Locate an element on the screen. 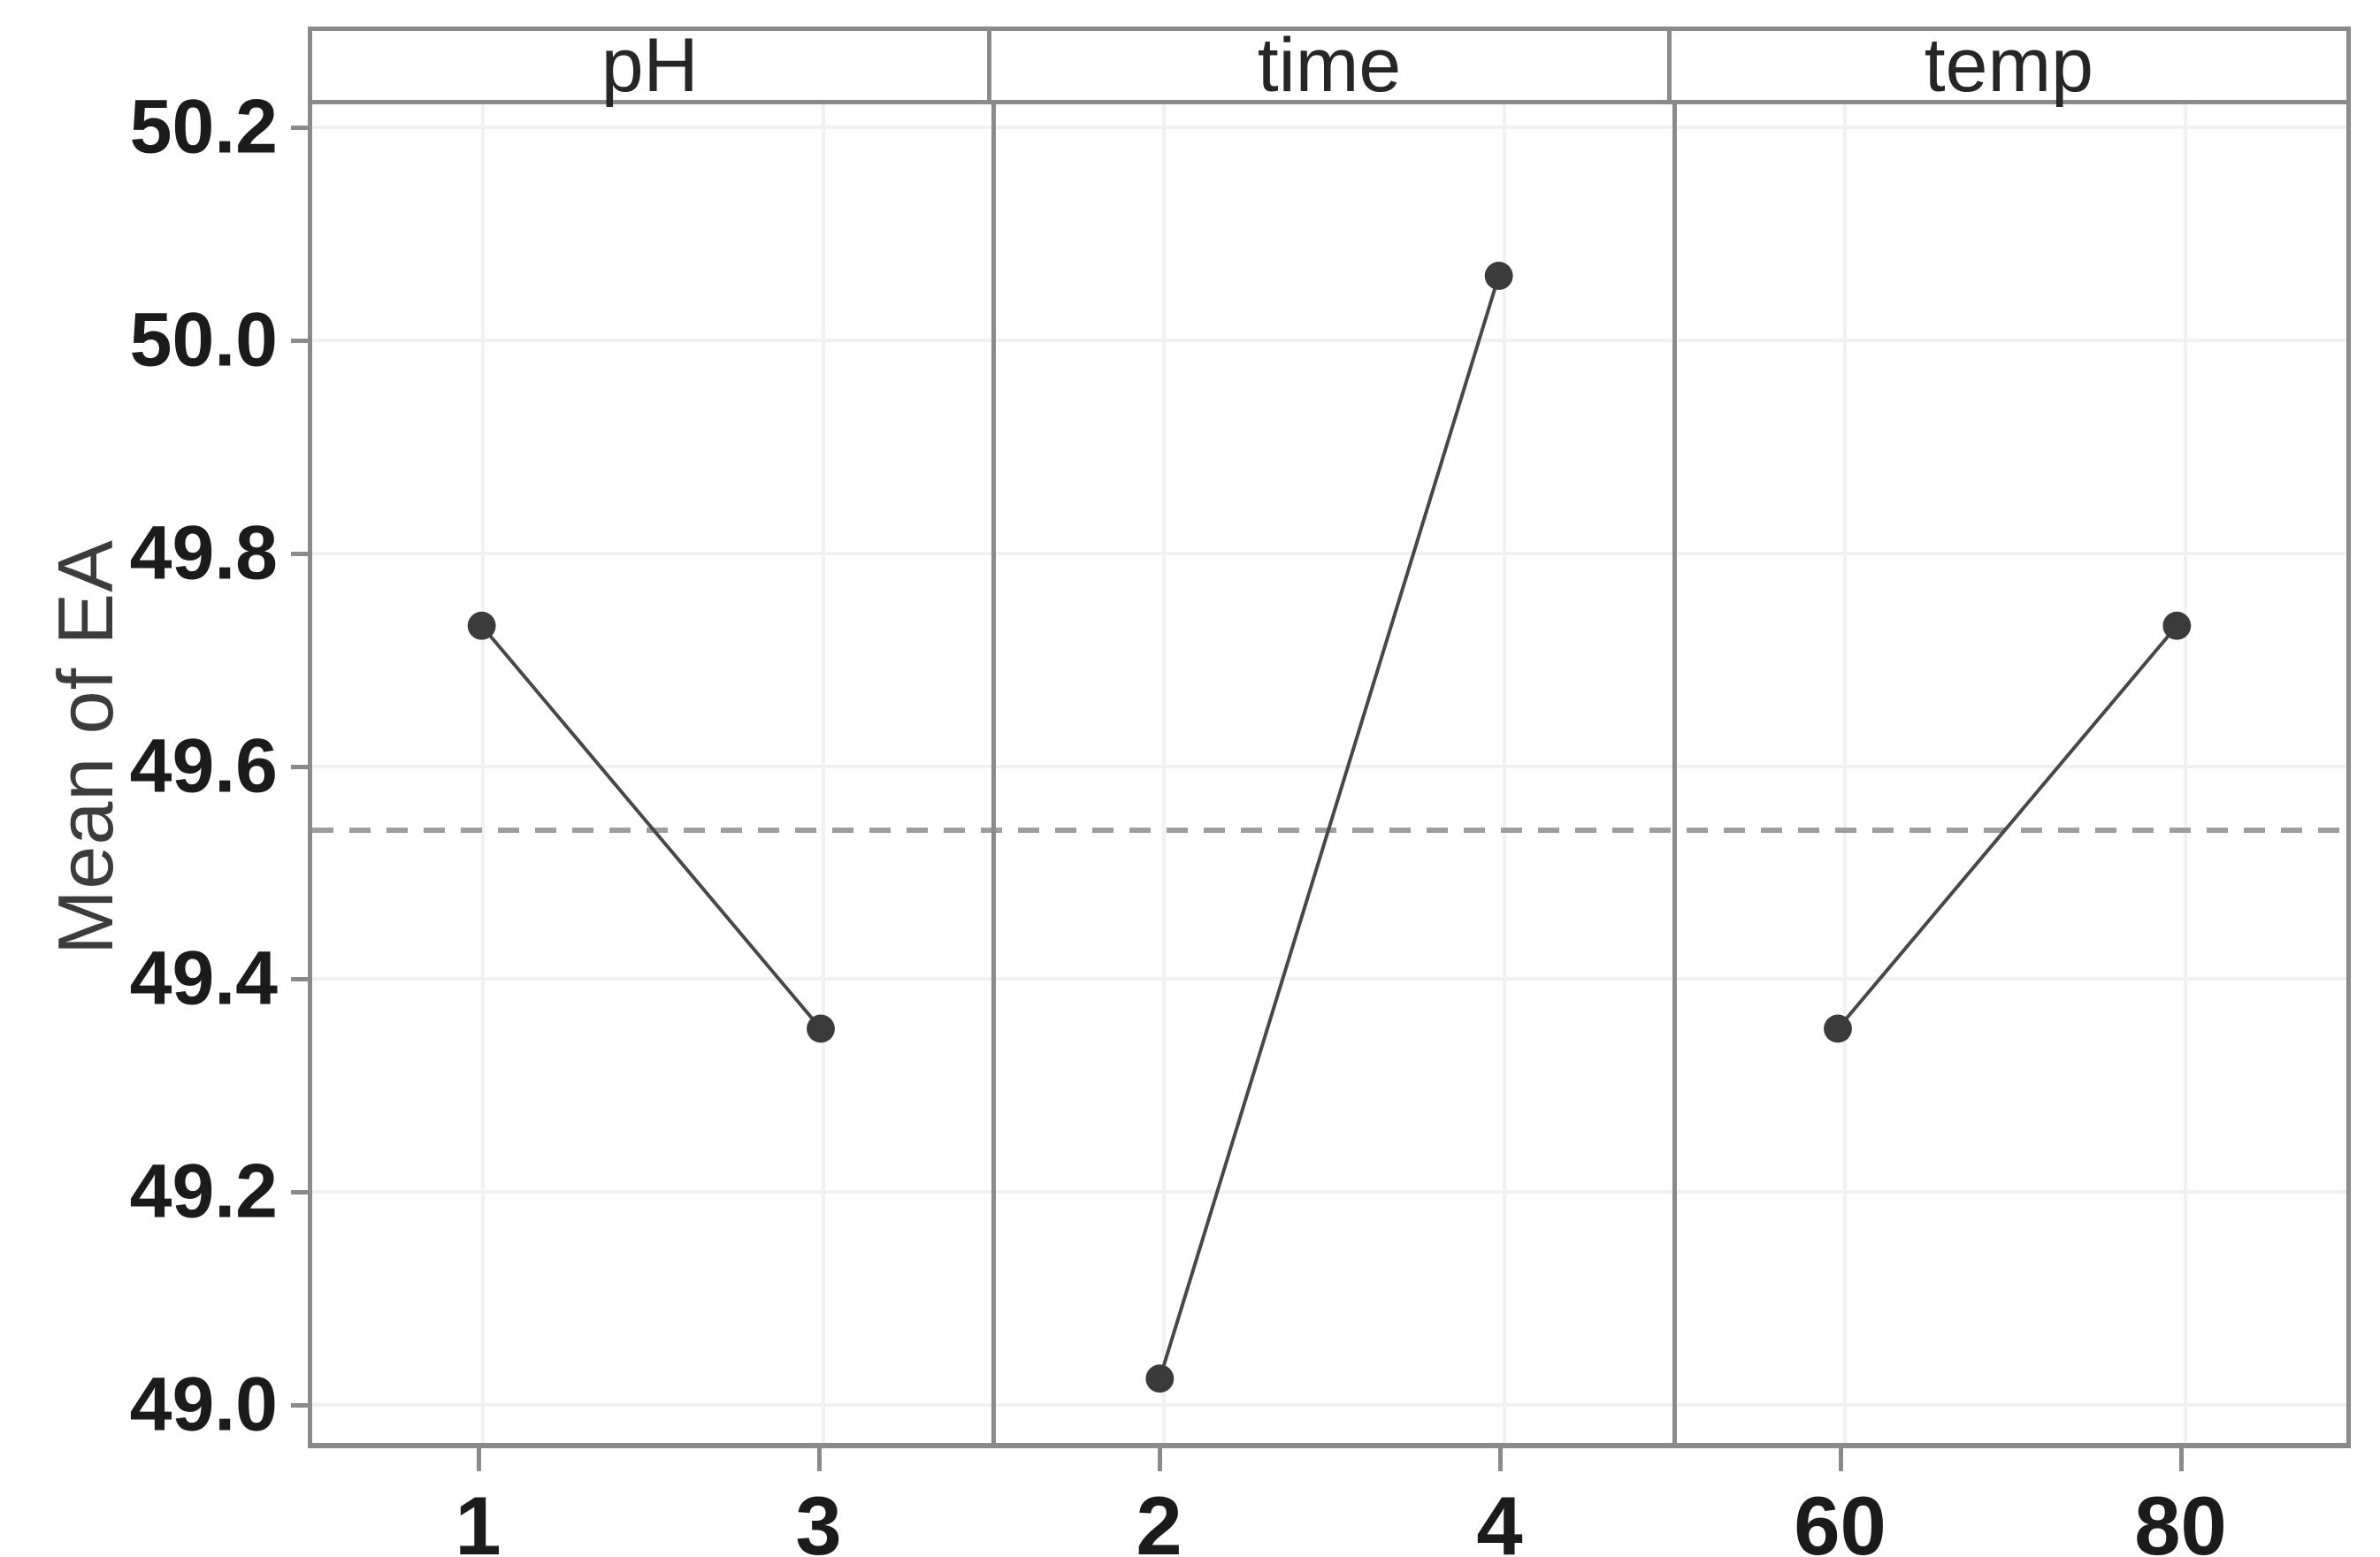  y-tick-label: 49.4 is located at coordinates (203, 978).